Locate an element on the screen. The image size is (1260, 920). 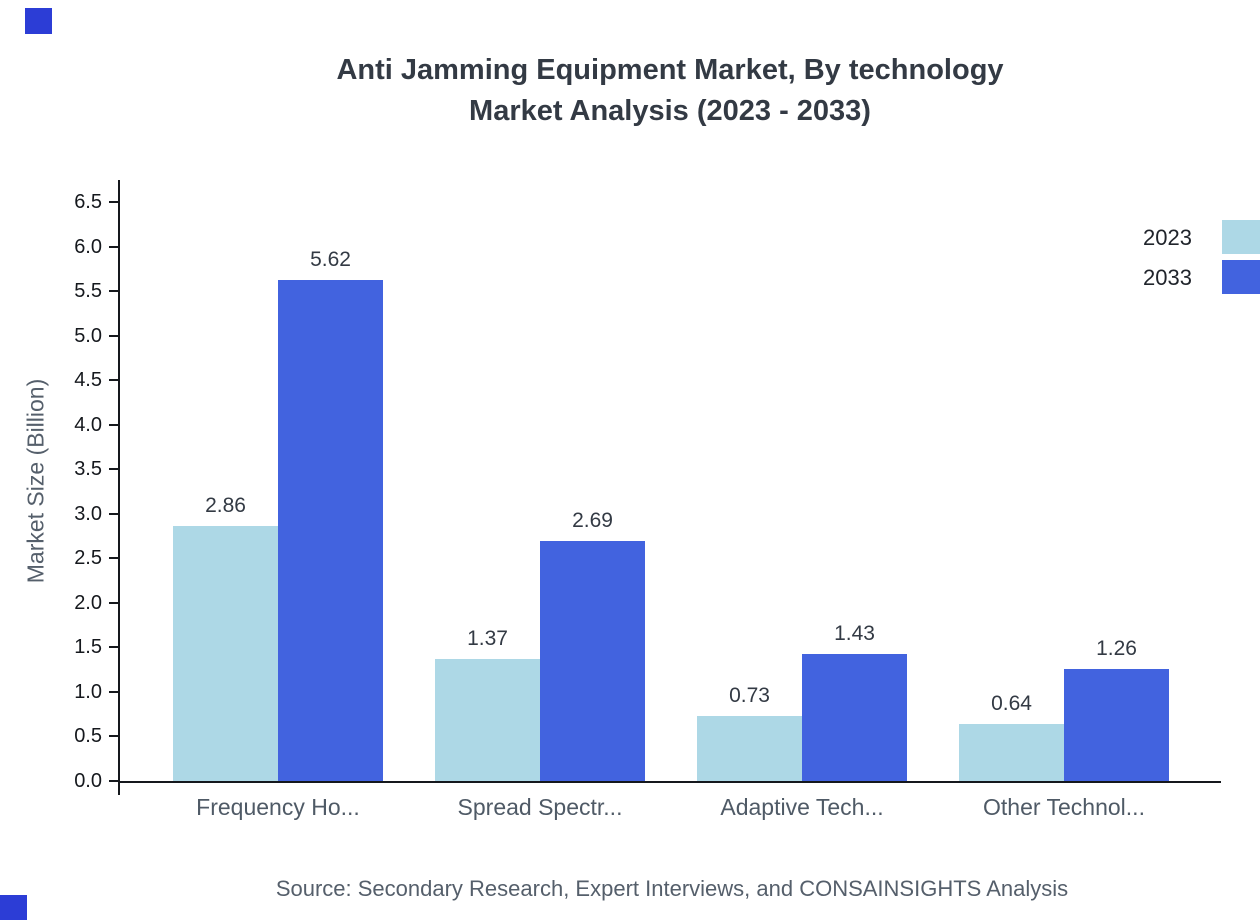
y-axis-tick-label: 4.5 is located at coordinates (88, 380).